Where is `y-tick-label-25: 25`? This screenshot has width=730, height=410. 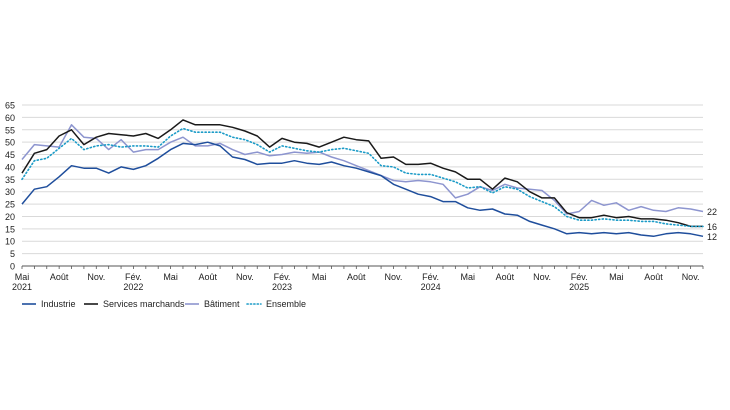 y-tick-label-25: 25 is located at coordinates (10, 205).